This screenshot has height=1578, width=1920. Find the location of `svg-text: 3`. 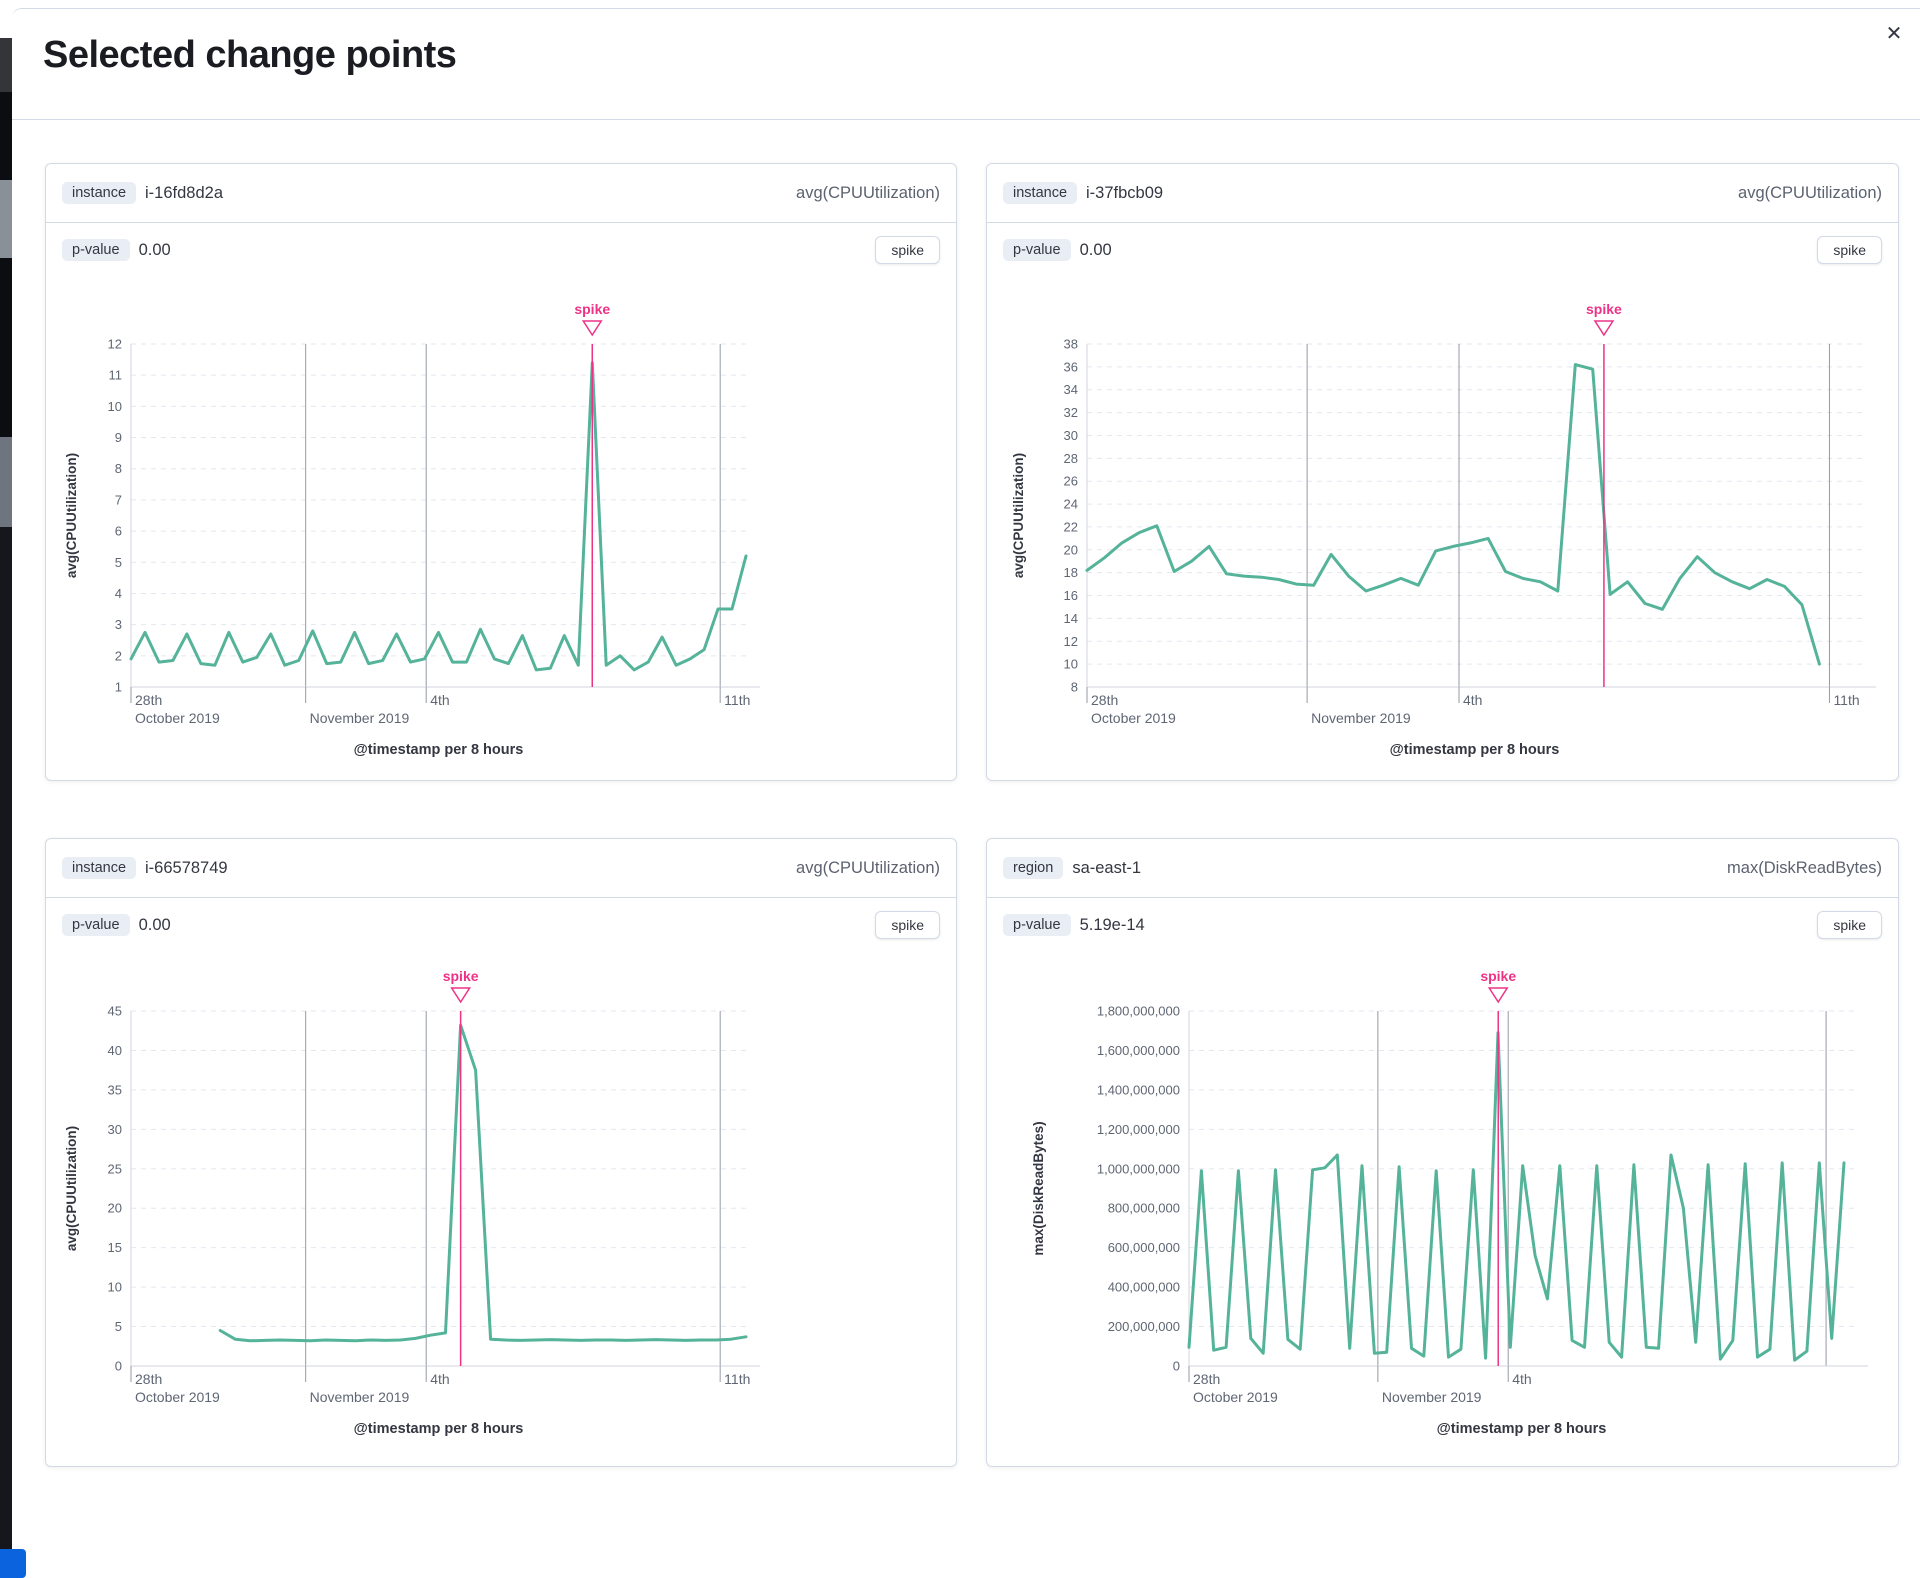

svg-text: 3 is located at coordinates (118, 624).